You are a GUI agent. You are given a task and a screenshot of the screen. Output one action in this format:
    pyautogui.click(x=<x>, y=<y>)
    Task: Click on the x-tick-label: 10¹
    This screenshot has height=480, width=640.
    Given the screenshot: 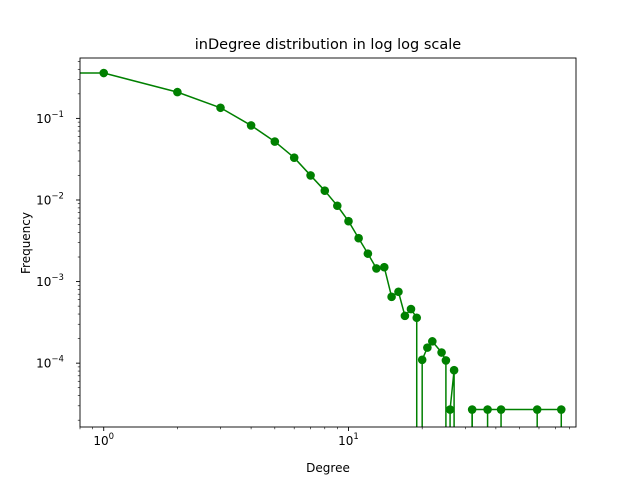 What is the action you would take?
    pyautogui.click(x=348, y=440)
    